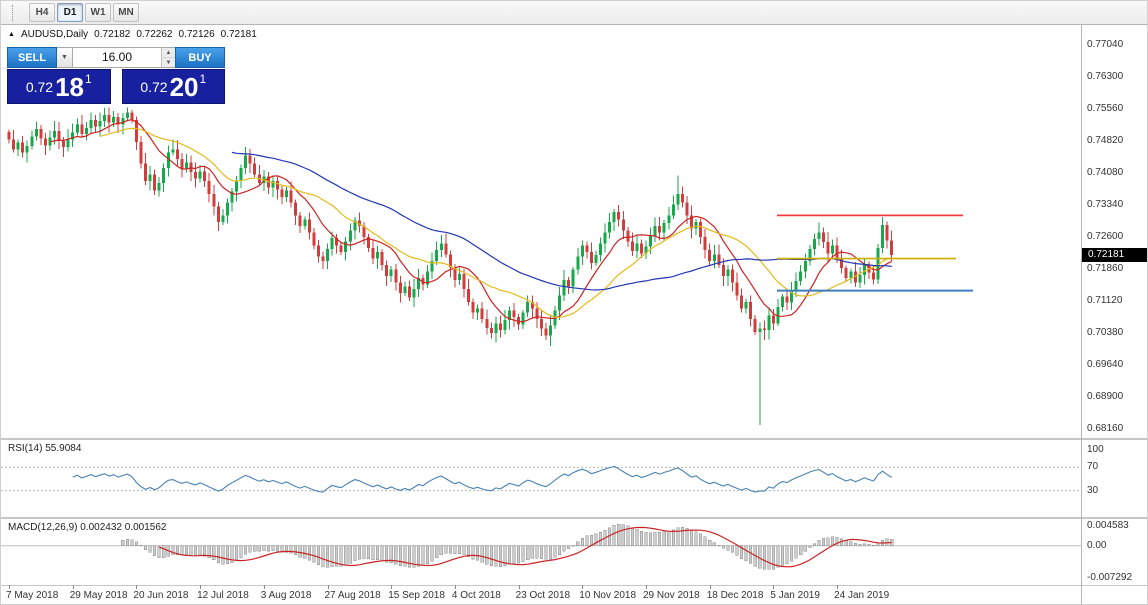  I want to click on time-axis-label: 10 Nov 2018, so click(608, 595).